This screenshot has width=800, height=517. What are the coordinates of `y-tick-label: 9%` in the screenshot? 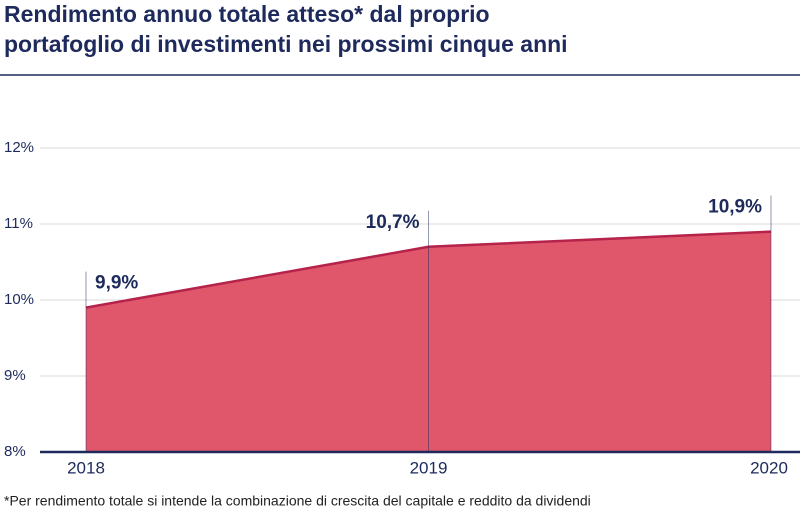 It's located at (15, 375).